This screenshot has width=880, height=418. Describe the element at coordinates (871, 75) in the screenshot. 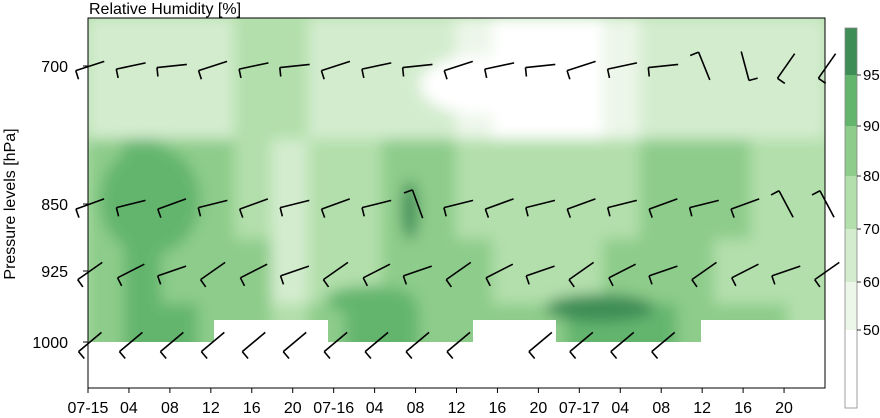

I see `colorbar-label: 95` at that location.